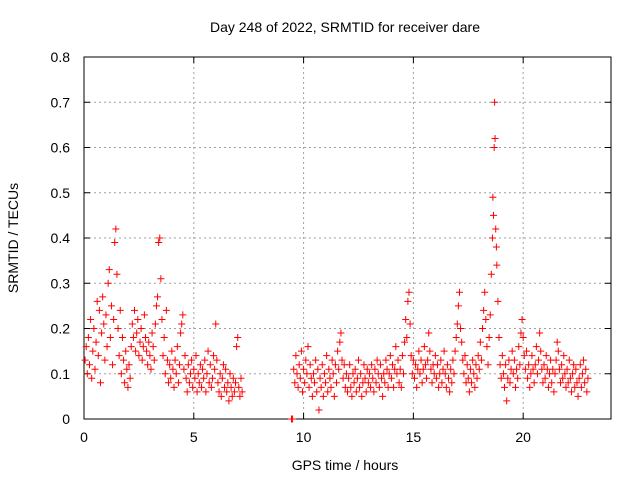 This screenshot has height=480, width=640. I want to click on y-tick-label: 0.5, so click(61, 193).